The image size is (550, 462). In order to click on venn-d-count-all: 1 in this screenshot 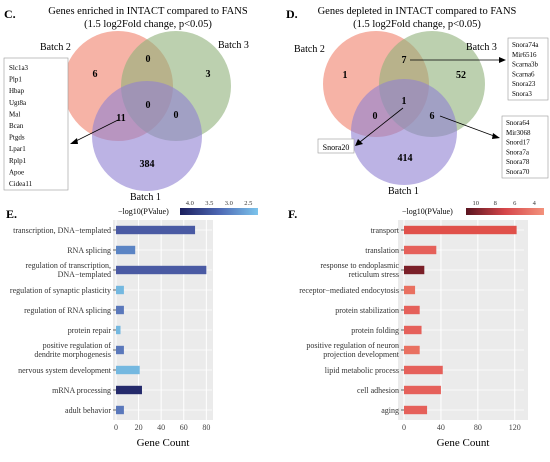, I will do `click(404, 101)`.